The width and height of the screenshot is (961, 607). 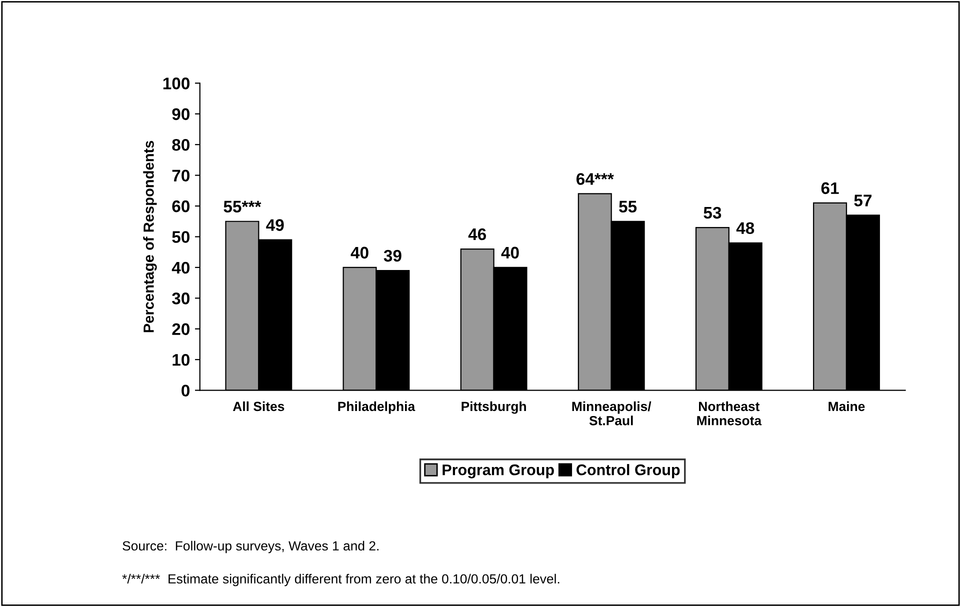 I want to click on data-label: 49, so click(x=275, y=225).